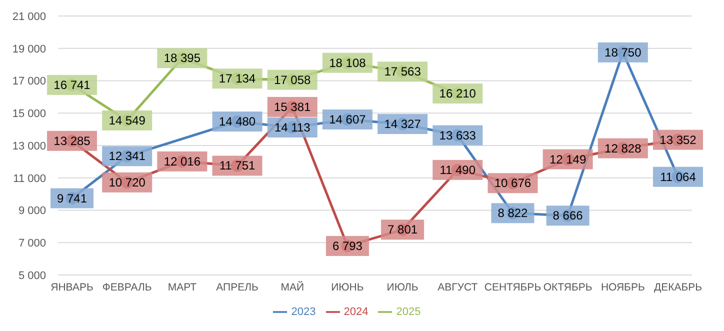 This screenshot has height=331, width=724. I want to click on data-label: 17 134, so click(237, 79).